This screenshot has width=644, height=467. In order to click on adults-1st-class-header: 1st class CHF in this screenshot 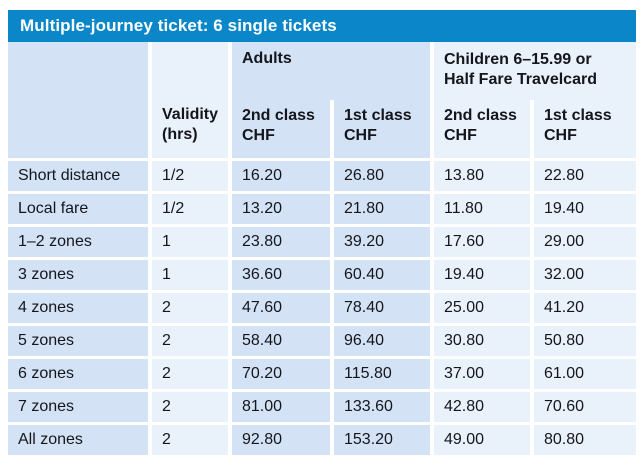, I will do `click(382, 129)`.